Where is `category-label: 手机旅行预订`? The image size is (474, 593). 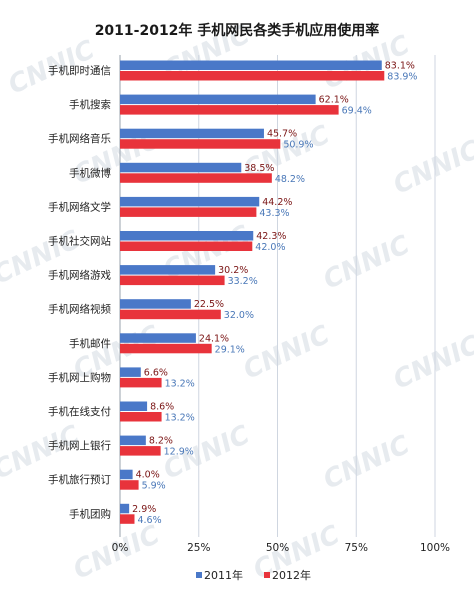 category-label: 手机旅行预订 is located at coordinates (79, 479).